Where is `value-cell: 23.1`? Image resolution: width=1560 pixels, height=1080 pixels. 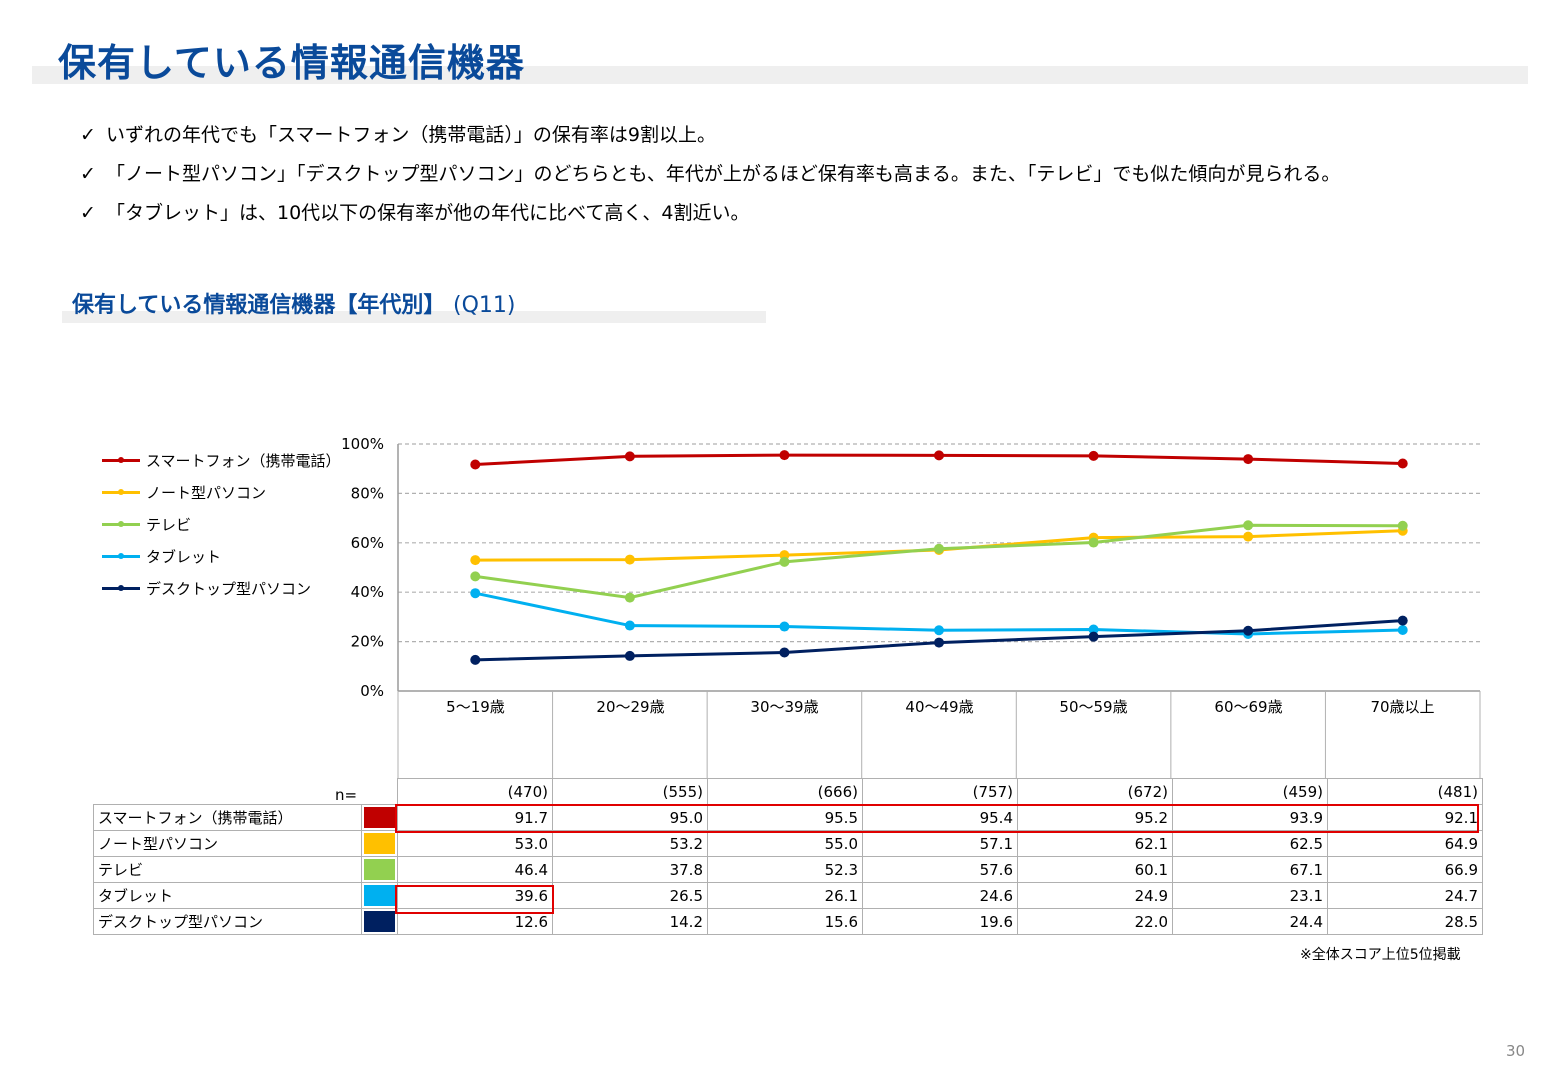 value-cell: 23.1 is located at coordinates (1250, 895).